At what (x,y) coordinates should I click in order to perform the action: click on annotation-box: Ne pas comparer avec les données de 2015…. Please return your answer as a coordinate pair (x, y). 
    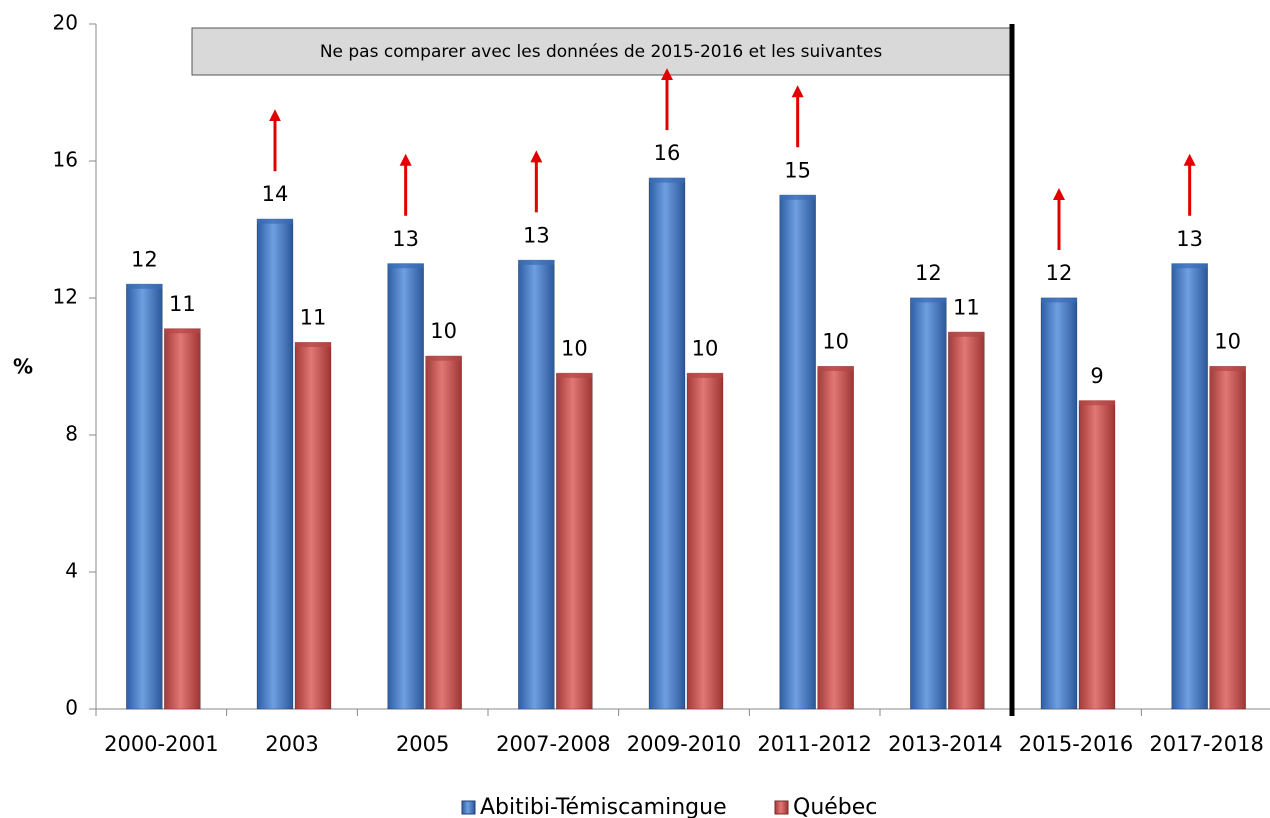
    Looking at the image, I should click on (601, 51).